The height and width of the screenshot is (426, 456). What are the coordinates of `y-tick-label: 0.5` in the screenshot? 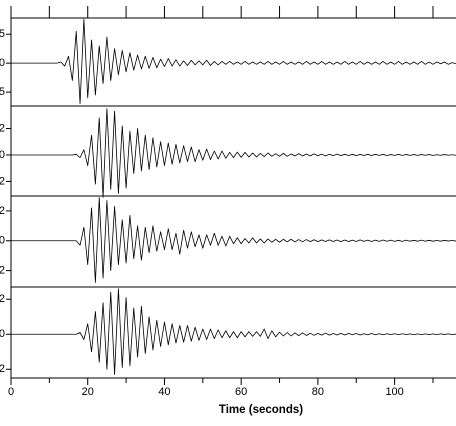 It's located at (2, 34).